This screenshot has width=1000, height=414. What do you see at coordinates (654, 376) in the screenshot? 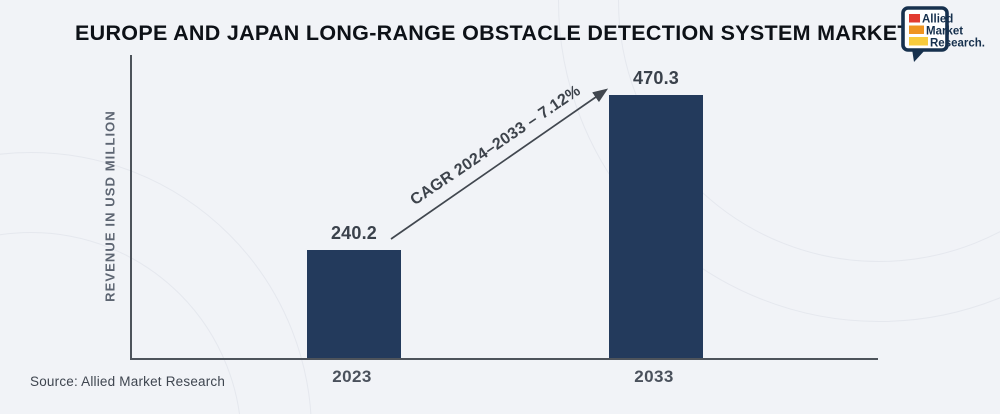
I see `x-tick-2033: 2033` at bounding box center [654, 376].